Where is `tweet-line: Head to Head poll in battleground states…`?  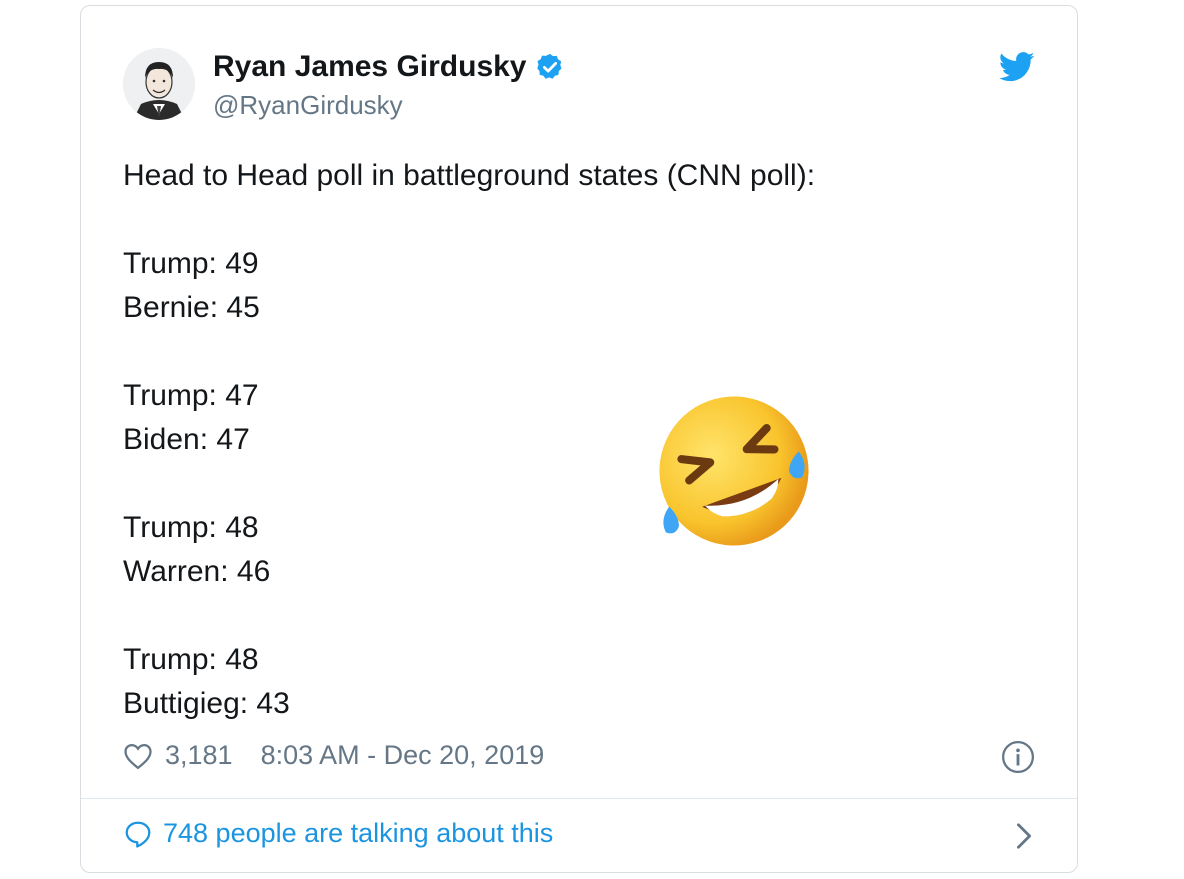
tweet-line: Head to Head poll in battleground states… is located at coordinates (469, 175).